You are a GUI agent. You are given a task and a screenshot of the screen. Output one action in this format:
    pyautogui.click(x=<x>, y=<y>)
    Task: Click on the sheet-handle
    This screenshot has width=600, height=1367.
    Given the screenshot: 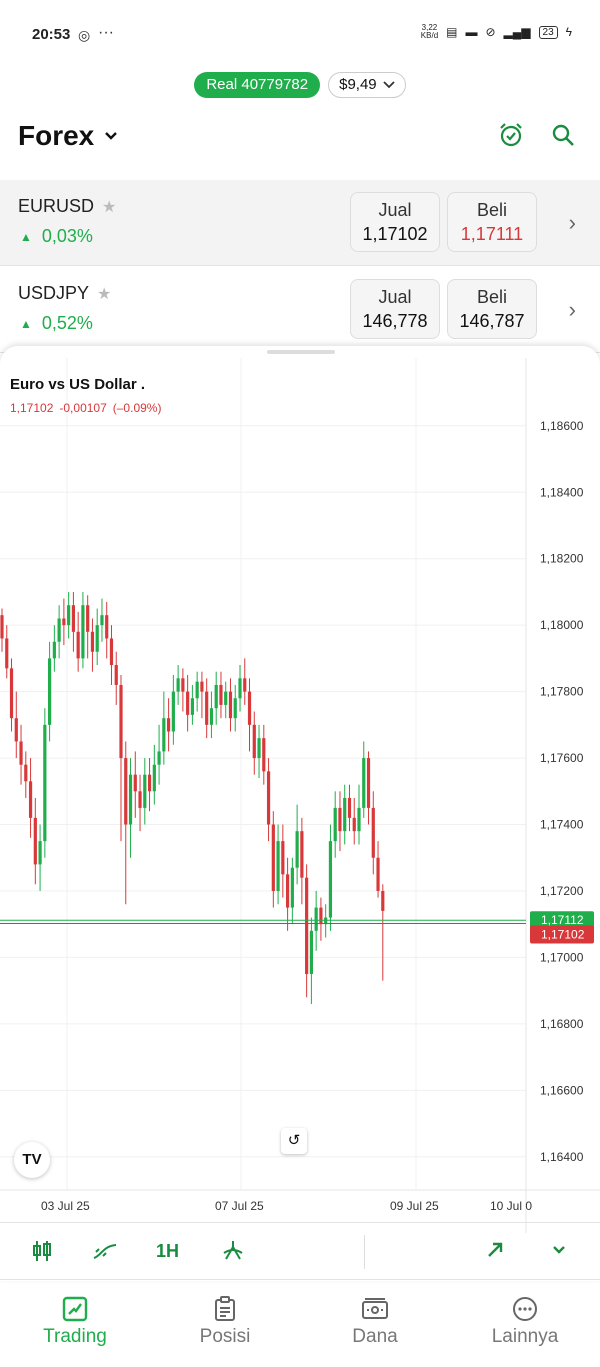 What is the action you would take?
    pyautogui.click(x=301, y=352)
    